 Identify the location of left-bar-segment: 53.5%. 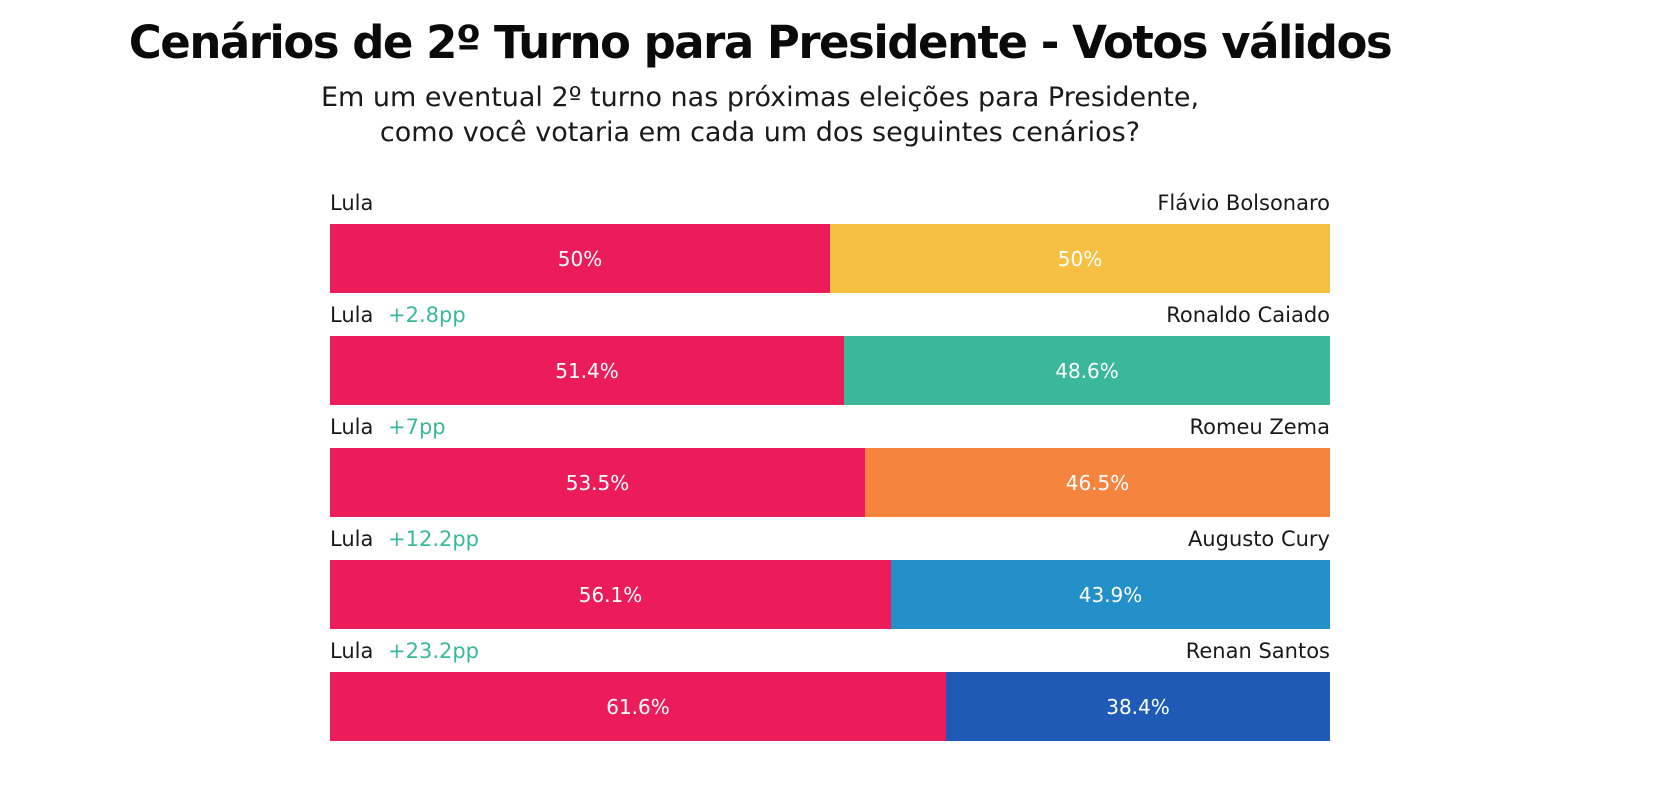
(597, 482).